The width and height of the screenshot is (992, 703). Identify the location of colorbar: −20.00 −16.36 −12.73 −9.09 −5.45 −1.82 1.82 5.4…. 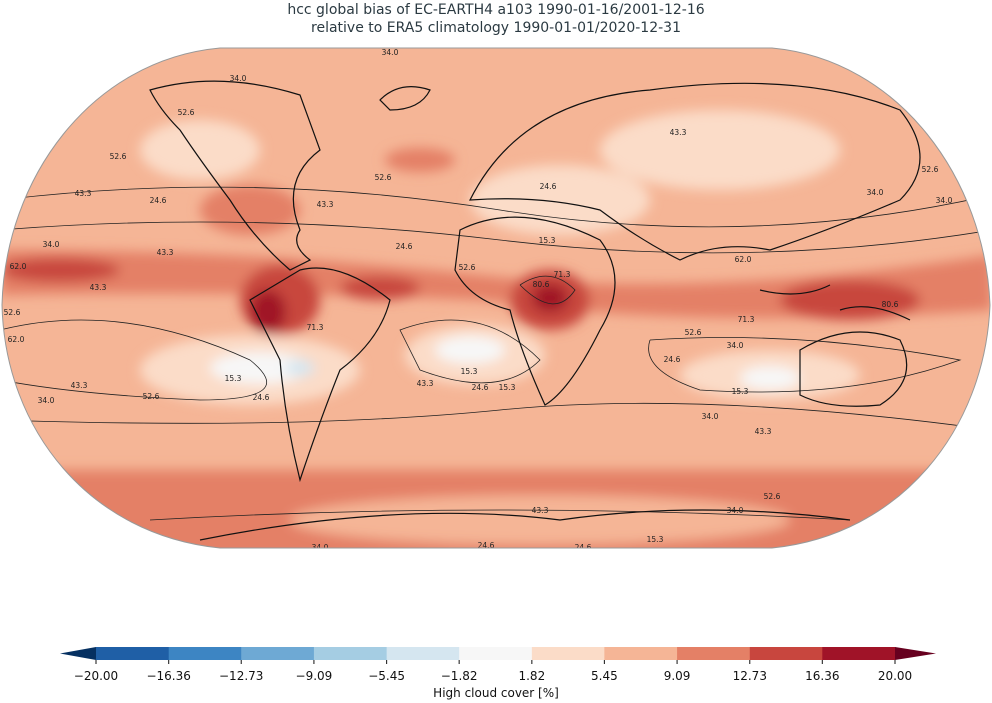
(498, 665).